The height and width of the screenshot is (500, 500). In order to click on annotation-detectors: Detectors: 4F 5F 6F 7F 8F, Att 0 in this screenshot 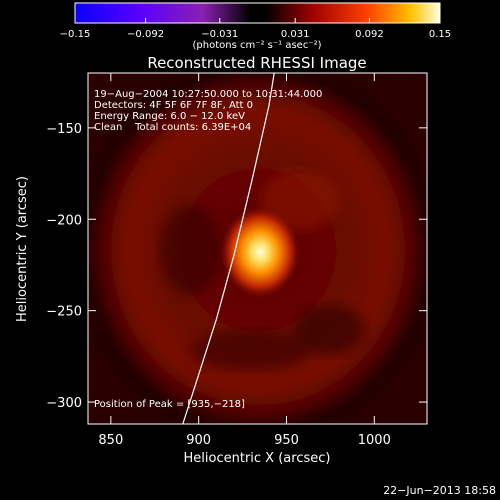, I will do `click(173, 105)`.